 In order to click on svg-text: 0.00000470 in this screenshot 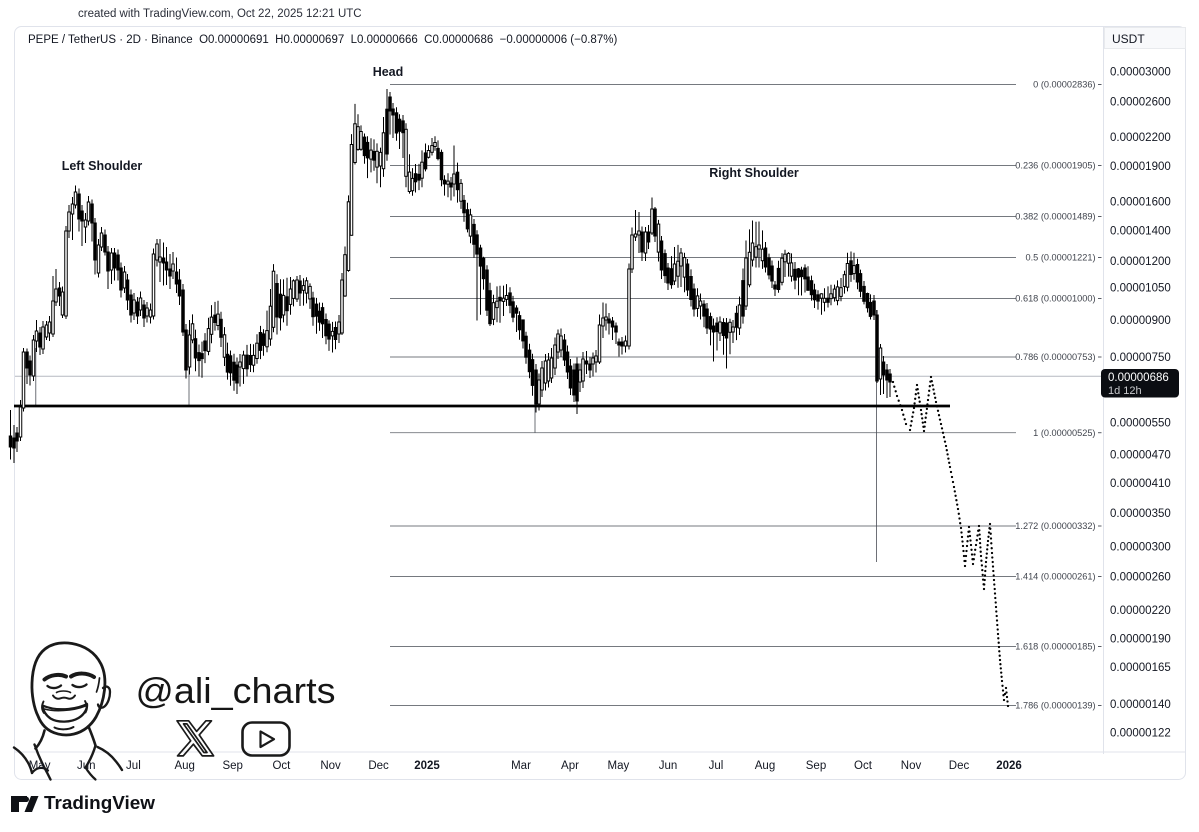, I will do `click(1140, 456)`.